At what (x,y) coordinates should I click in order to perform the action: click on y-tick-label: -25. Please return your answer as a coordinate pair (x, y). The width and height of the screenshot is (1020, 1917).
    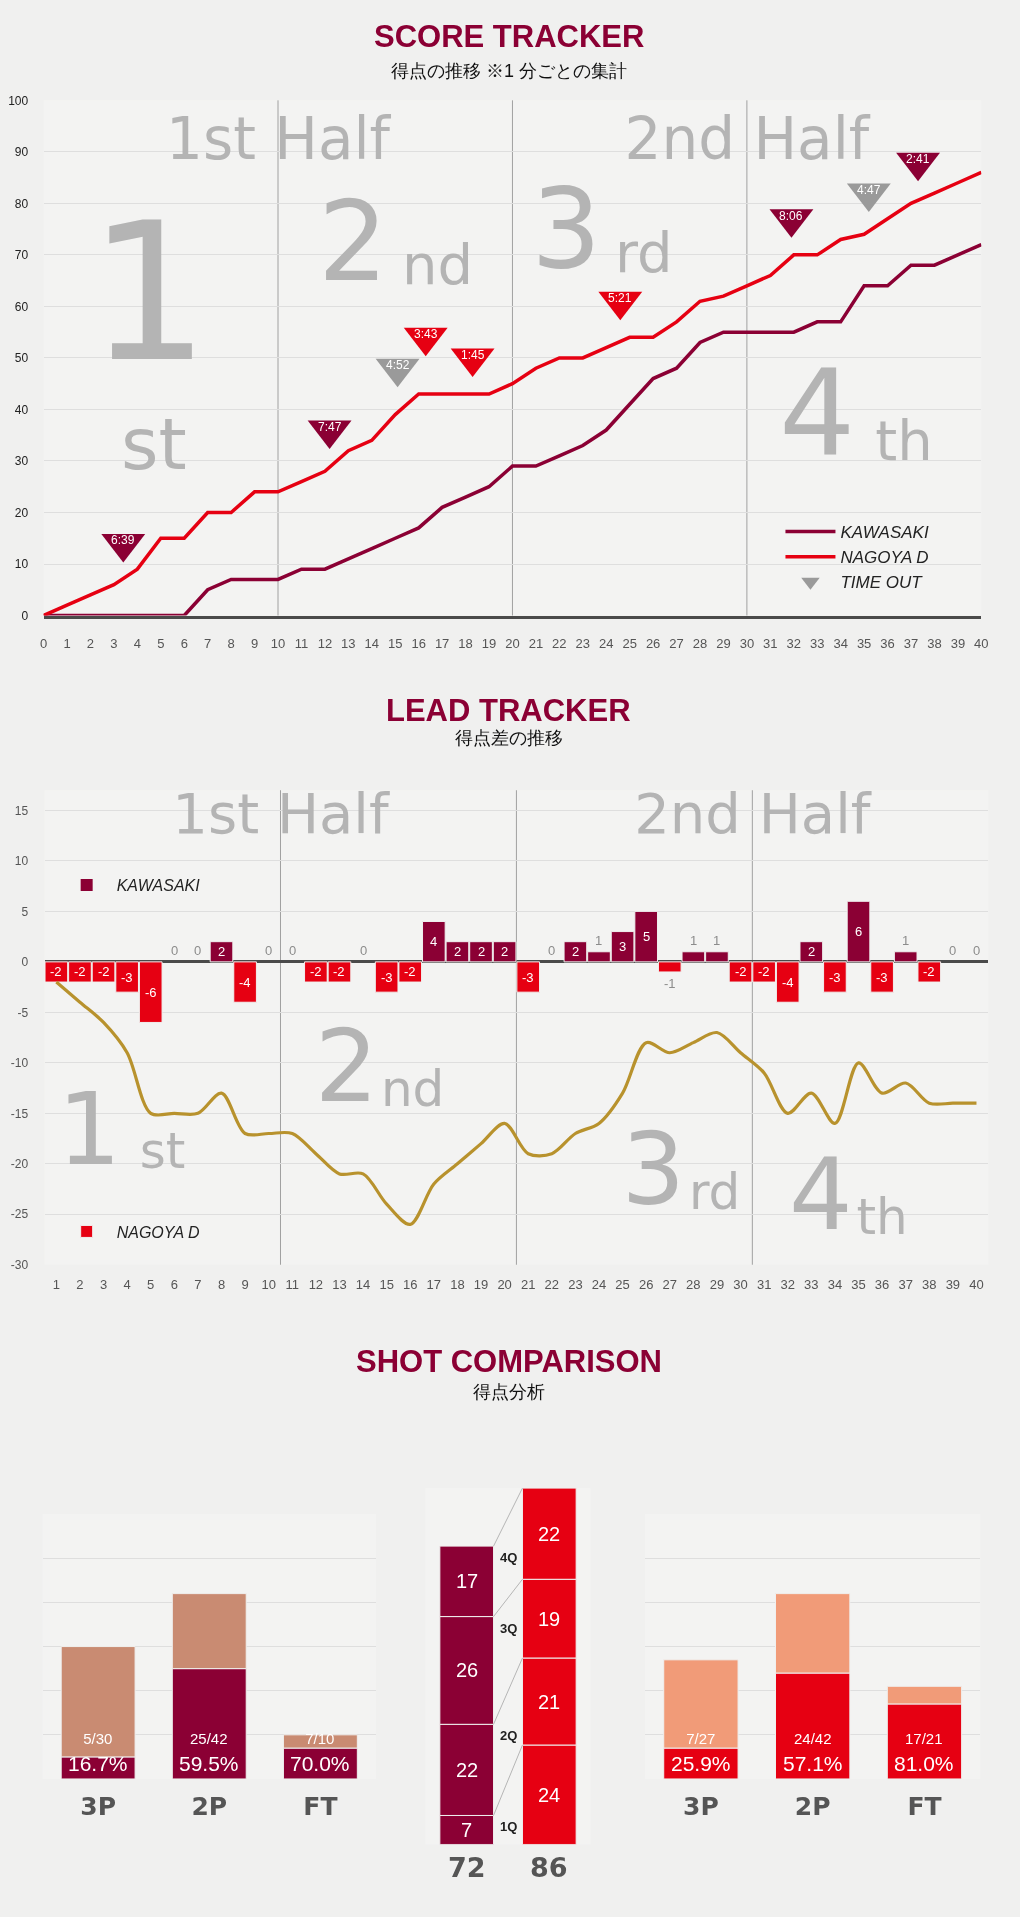
    Looking at the image, I should click on (19, 1214).